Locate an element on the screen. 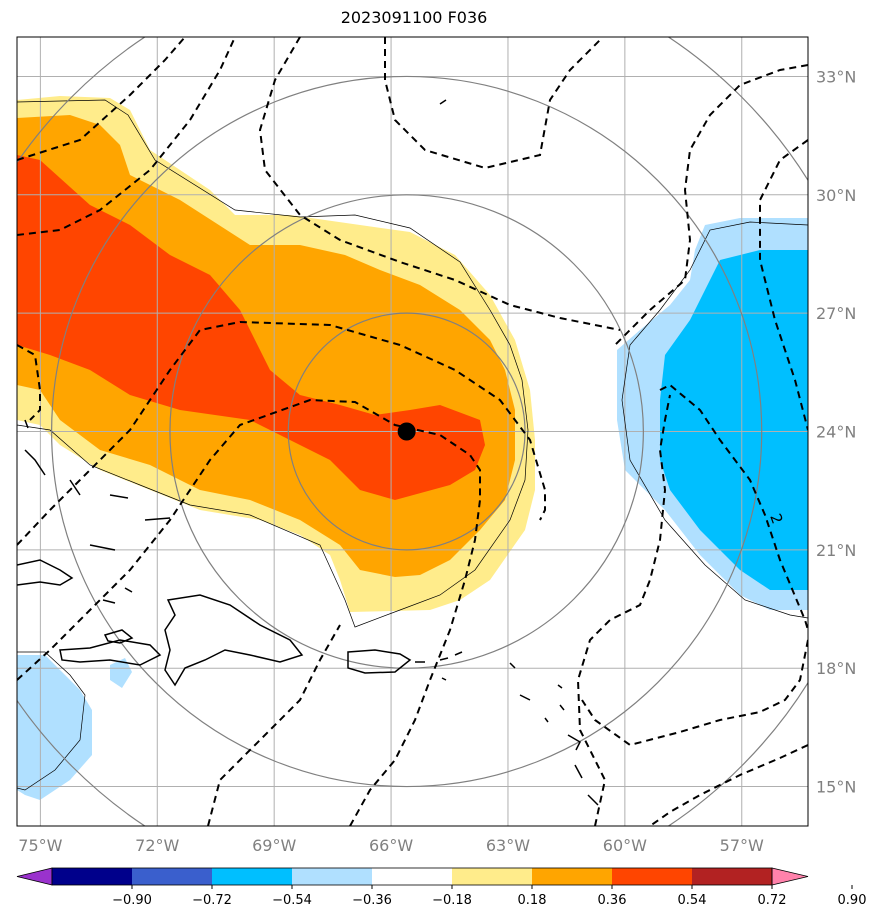 This screenshot has width=878, height=924. longitude-tick-label: 60°W is located at coordinates (625, 845).